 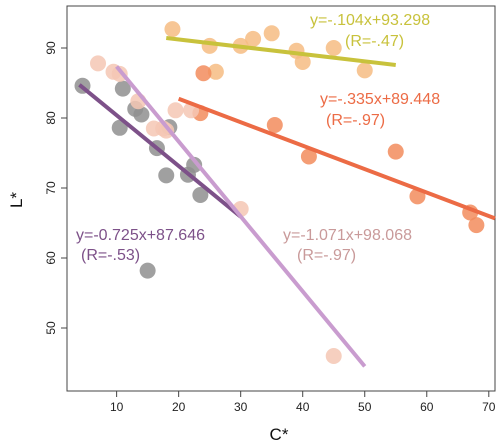 What do you see at coordinates (51, 258) in the screenshot?
I see `y-tick-label: 60` at bounding box center [51, 258].